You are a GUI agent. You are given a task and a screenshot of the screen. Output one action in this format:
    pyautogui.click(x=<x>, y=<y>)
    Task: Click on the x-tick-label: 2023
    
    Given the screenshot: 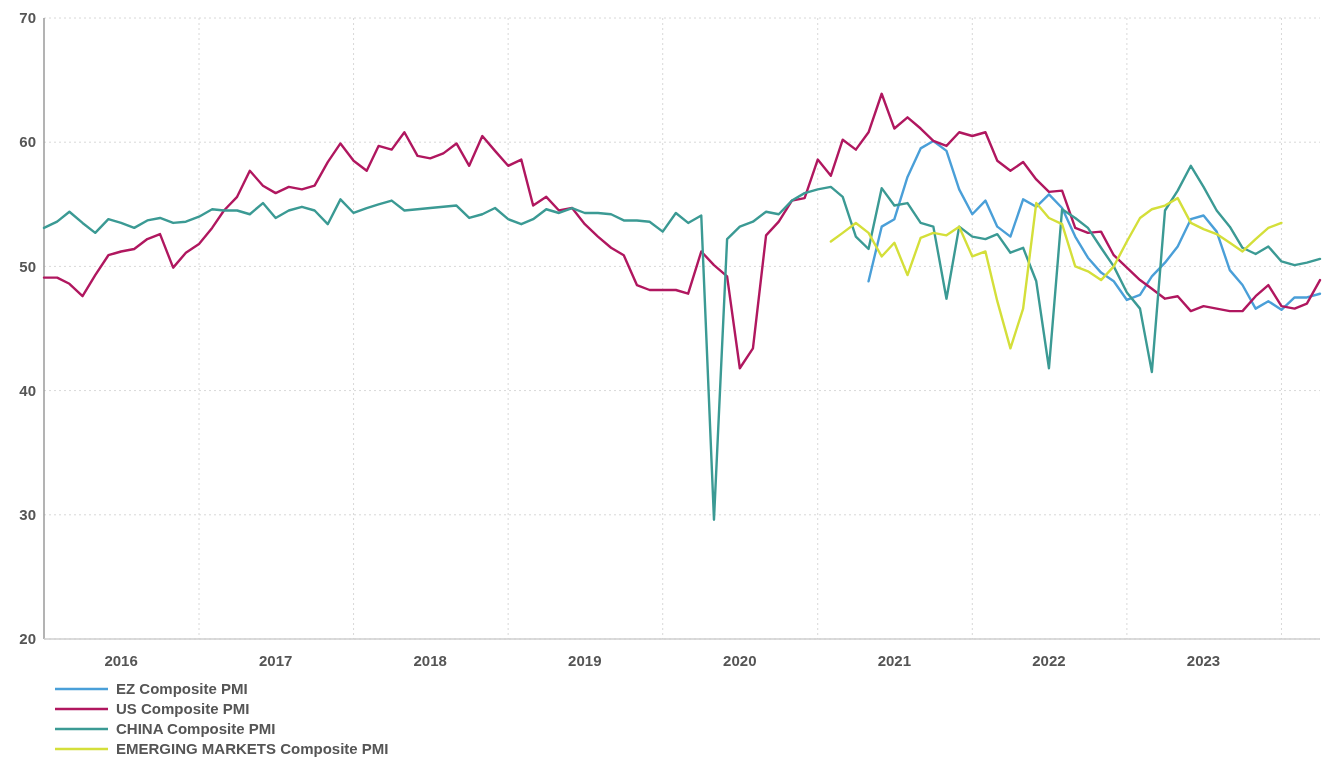 What is the action you would take?
    pyautogui.click(x=1203, y=660)
    